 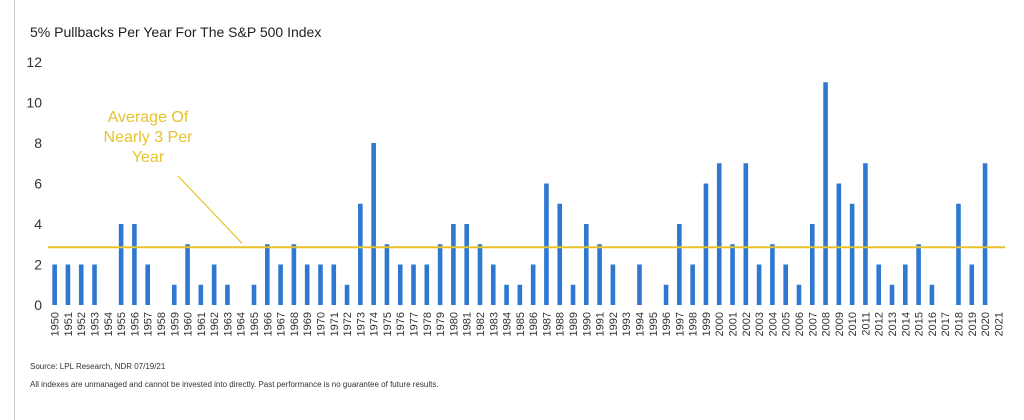 What do you see at coordinates (706, 244) in the screenshot?
I see `bar-1999` at bounding box center [706, 244].